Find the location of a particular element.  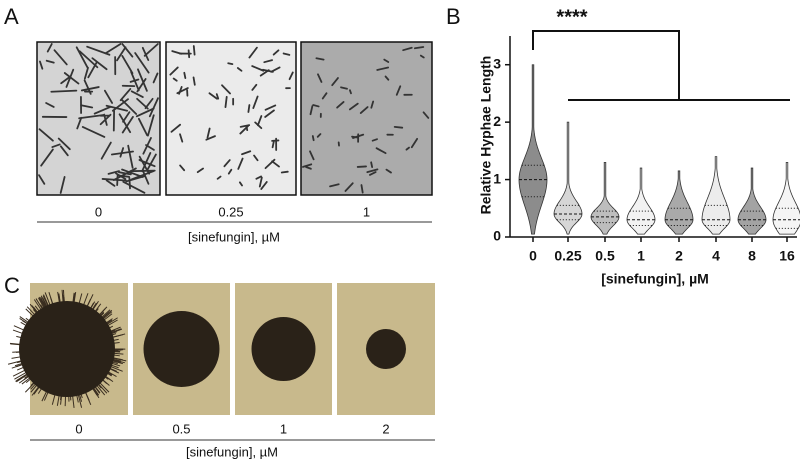

significance-bracket is located at coordinates (661, 65).